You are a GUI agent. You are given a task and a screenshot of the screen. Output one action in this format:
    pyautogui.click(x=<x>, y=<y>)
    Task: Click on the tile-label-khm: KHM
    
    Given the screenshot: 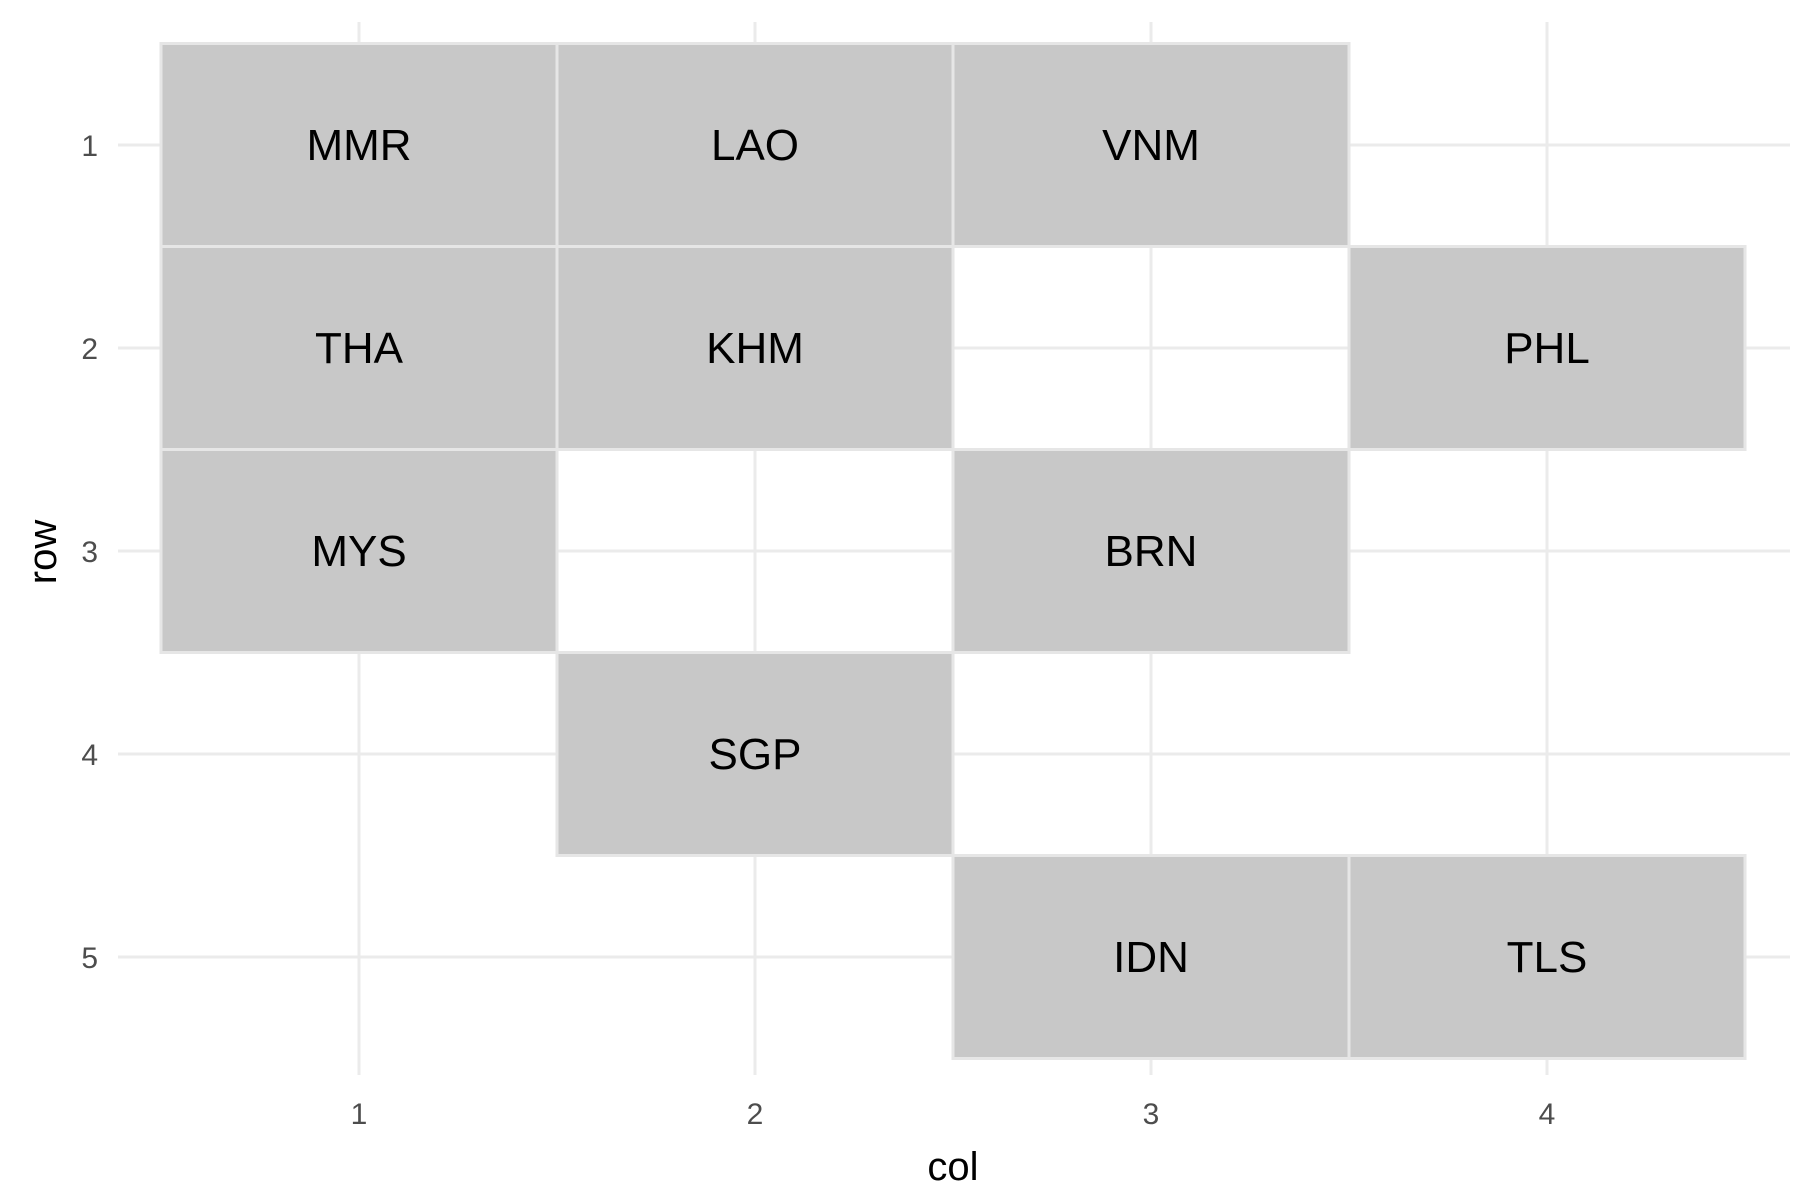 What is the action you would take?
    pyautogui.click(x=755, y=348)
    